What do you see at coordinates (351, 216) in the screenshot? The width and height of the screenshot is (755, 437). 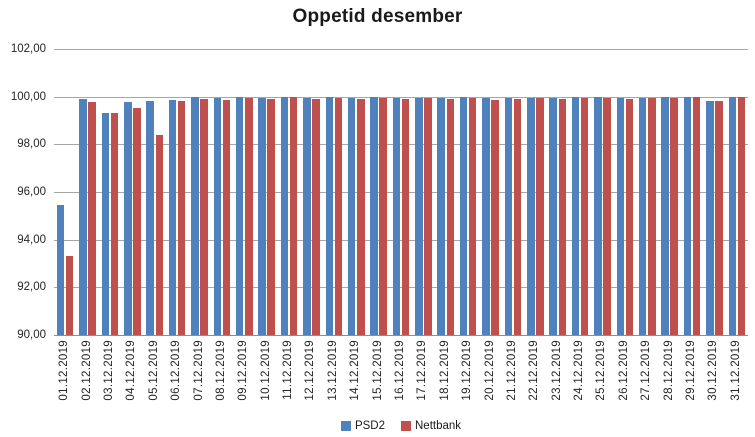 I see `bar-psd2-14.12.2019` at bounding box center [351, 216].